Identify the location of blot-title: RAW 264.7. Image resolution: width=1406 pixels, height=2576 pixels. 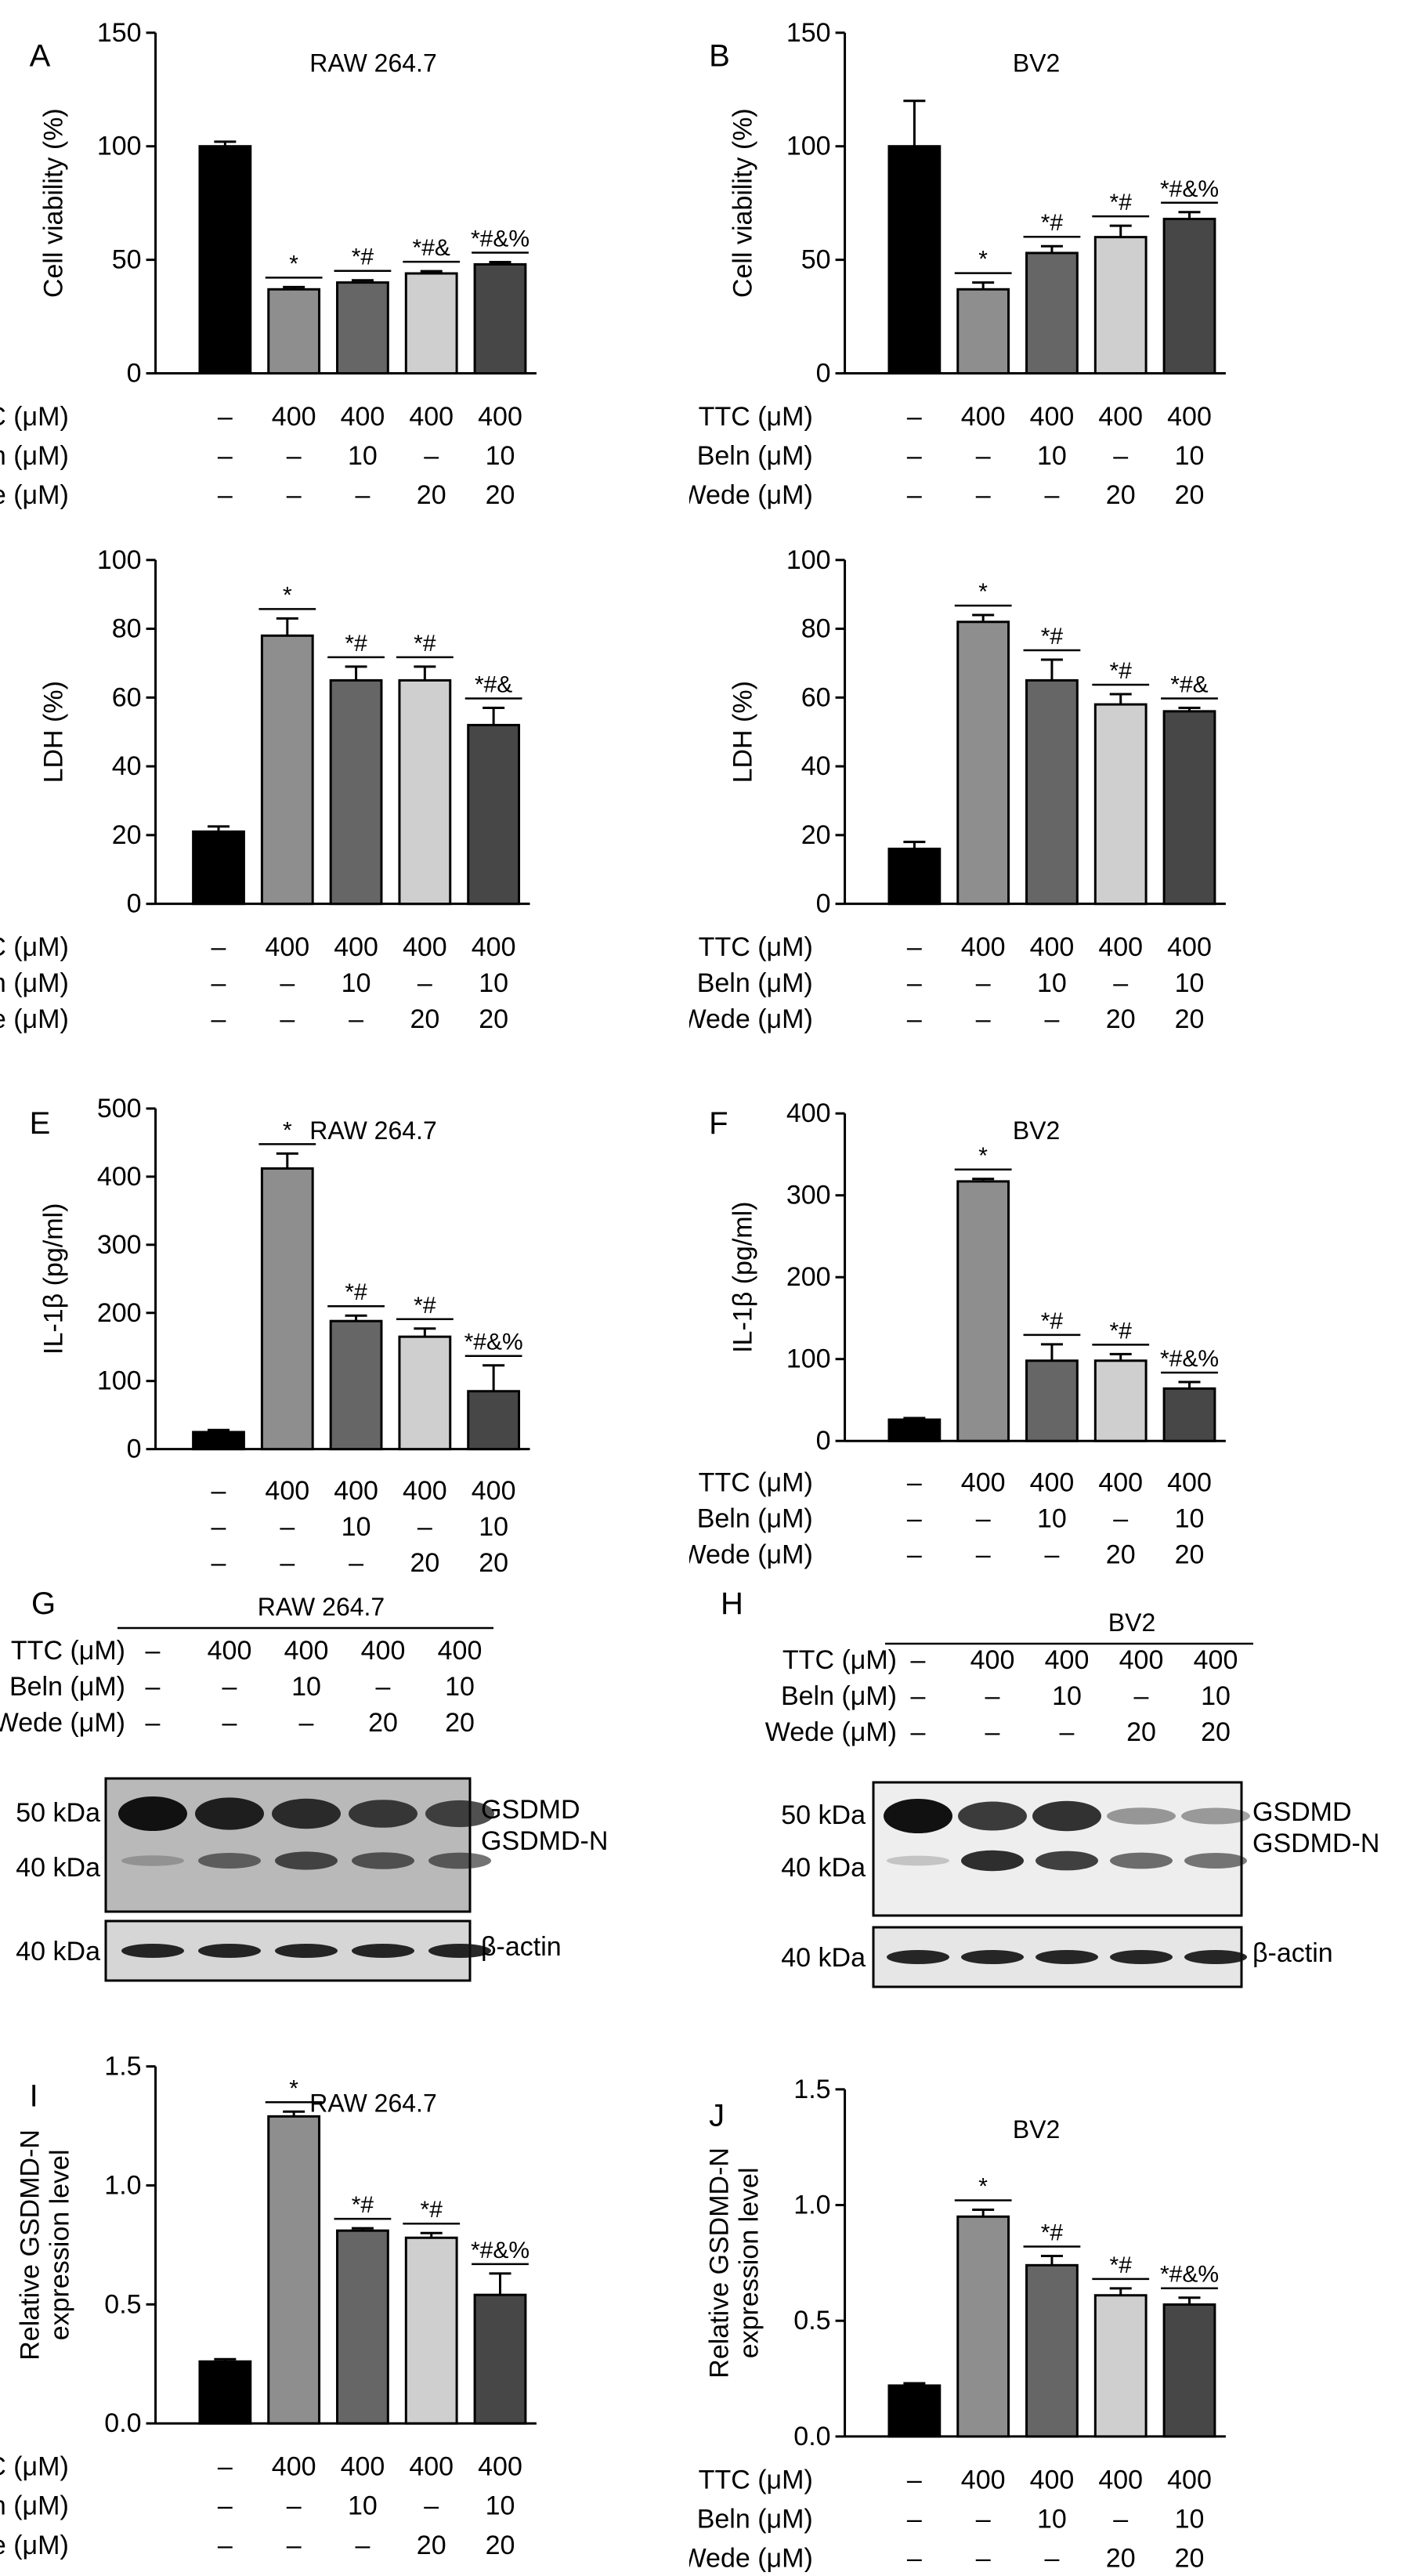
(321, 1607).